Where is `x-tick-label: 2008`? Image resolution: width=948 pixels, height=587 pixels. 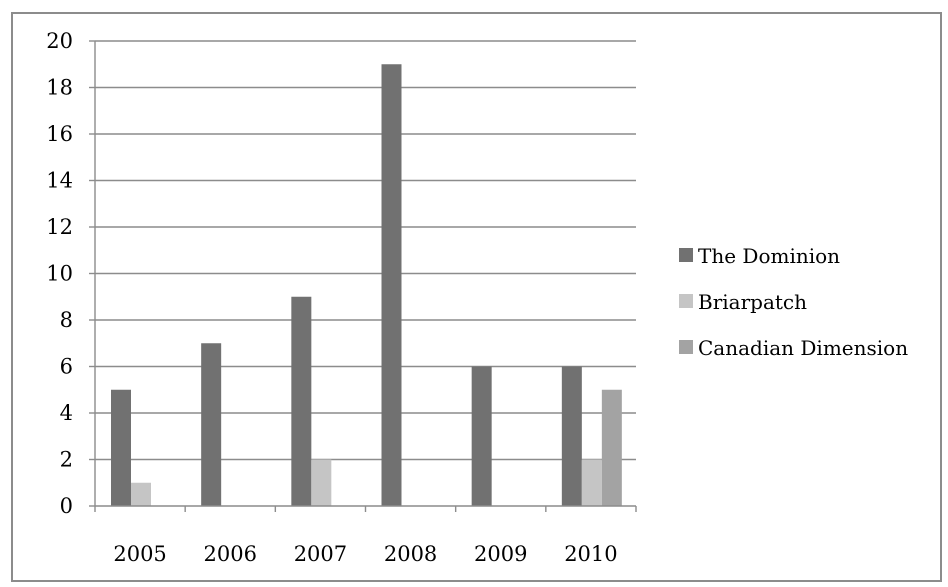 x-tick-label: 2008 is located at coordinates (410, 554).